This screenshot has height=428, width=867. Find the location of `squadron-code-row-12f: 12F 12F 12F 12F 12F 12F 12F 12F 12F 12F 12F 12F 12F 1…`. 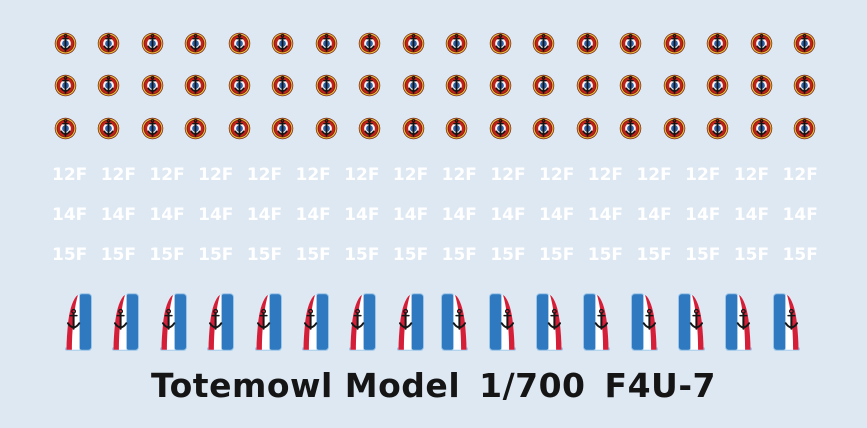

squadron-code-row-12f: 12F 12F 12F 12F 12F 12F 12F 12F 12F 12F 12F 12F 12F 1… is located at coordinates (435, 175).